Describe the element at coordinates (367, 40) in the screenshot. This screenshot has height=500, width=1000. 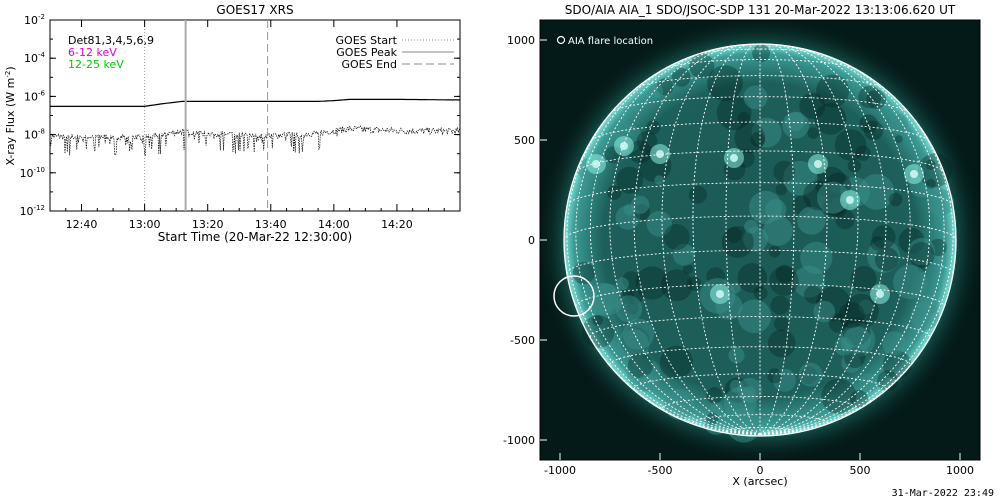
I see `goes-legend-start-label: GOES Start` at that location.